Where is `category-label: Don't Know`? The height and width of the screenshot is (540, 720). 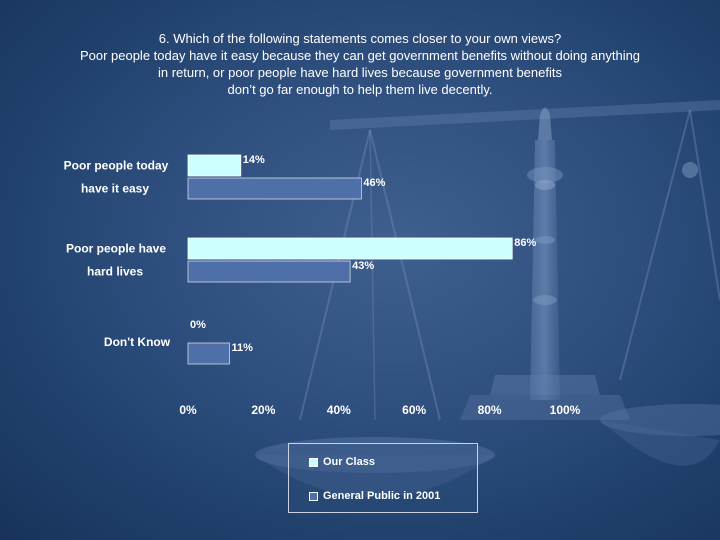 category-label: Don't Know is located at coordinates (137, 342).